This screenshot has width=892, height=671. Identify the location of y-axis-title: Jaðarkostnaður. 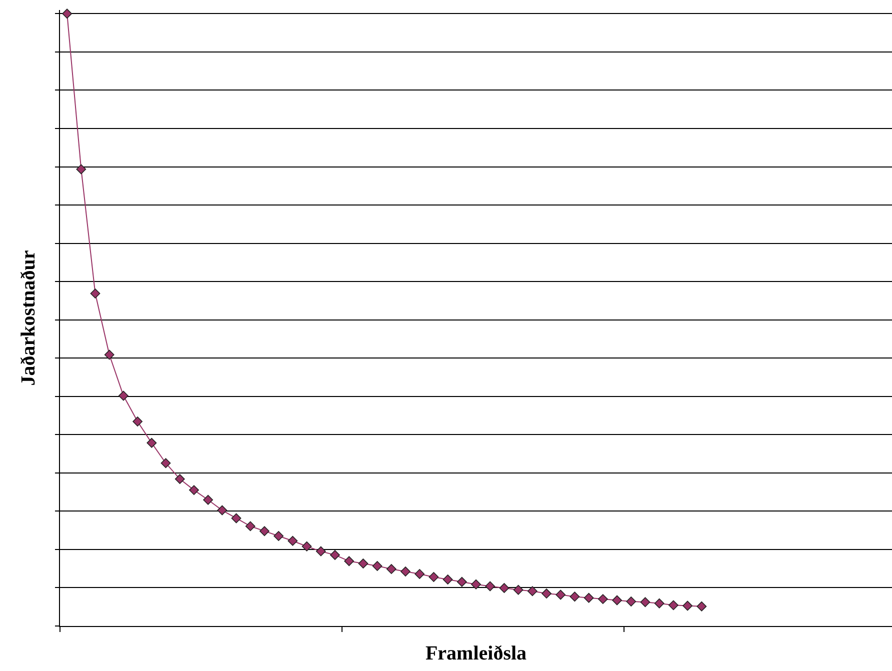
(29, 318).